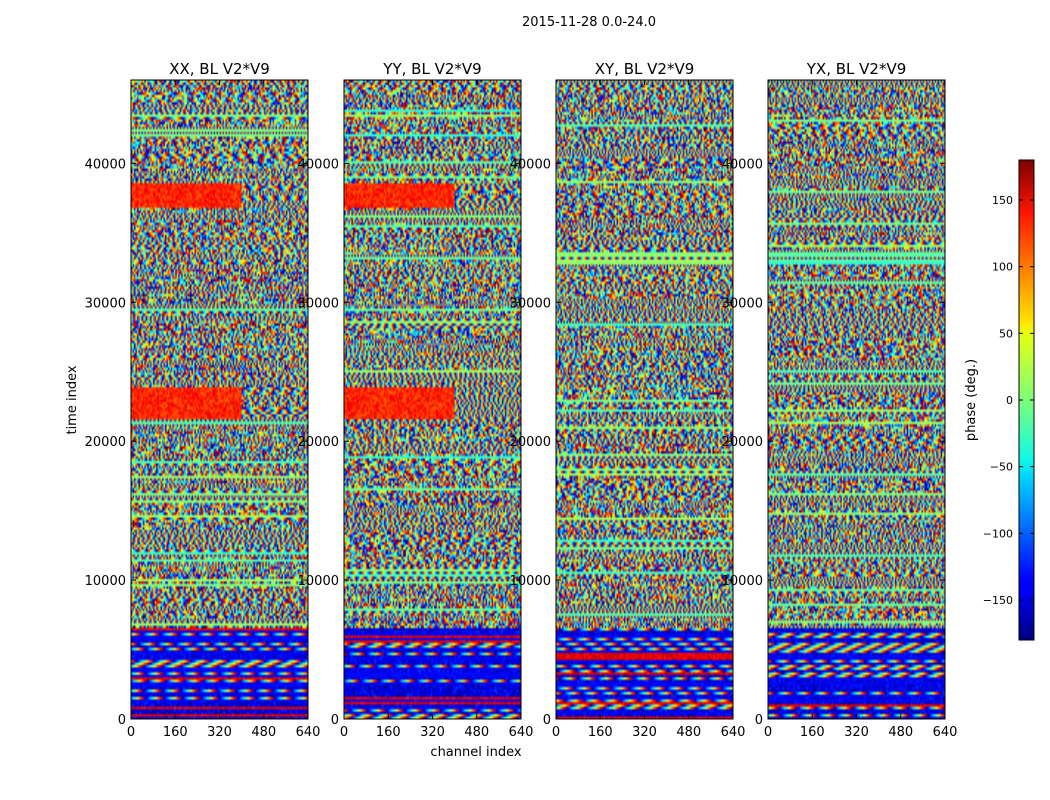 Image resolution: width=1050 pixels, height=800 pixels. Describe the element at coordinates (856, 69) in the screenshot. I see `panel-title: YX, BL V2*V9` at that location.